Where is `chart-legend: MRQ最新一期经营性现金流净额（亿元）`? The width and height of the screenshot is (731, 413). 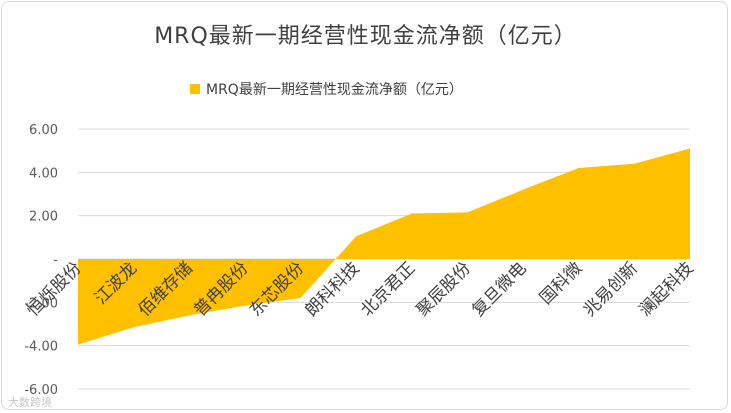 chart-legend: MRQ最新一期经营性现金流净额（亿元） is located at coordinates (326, 89).